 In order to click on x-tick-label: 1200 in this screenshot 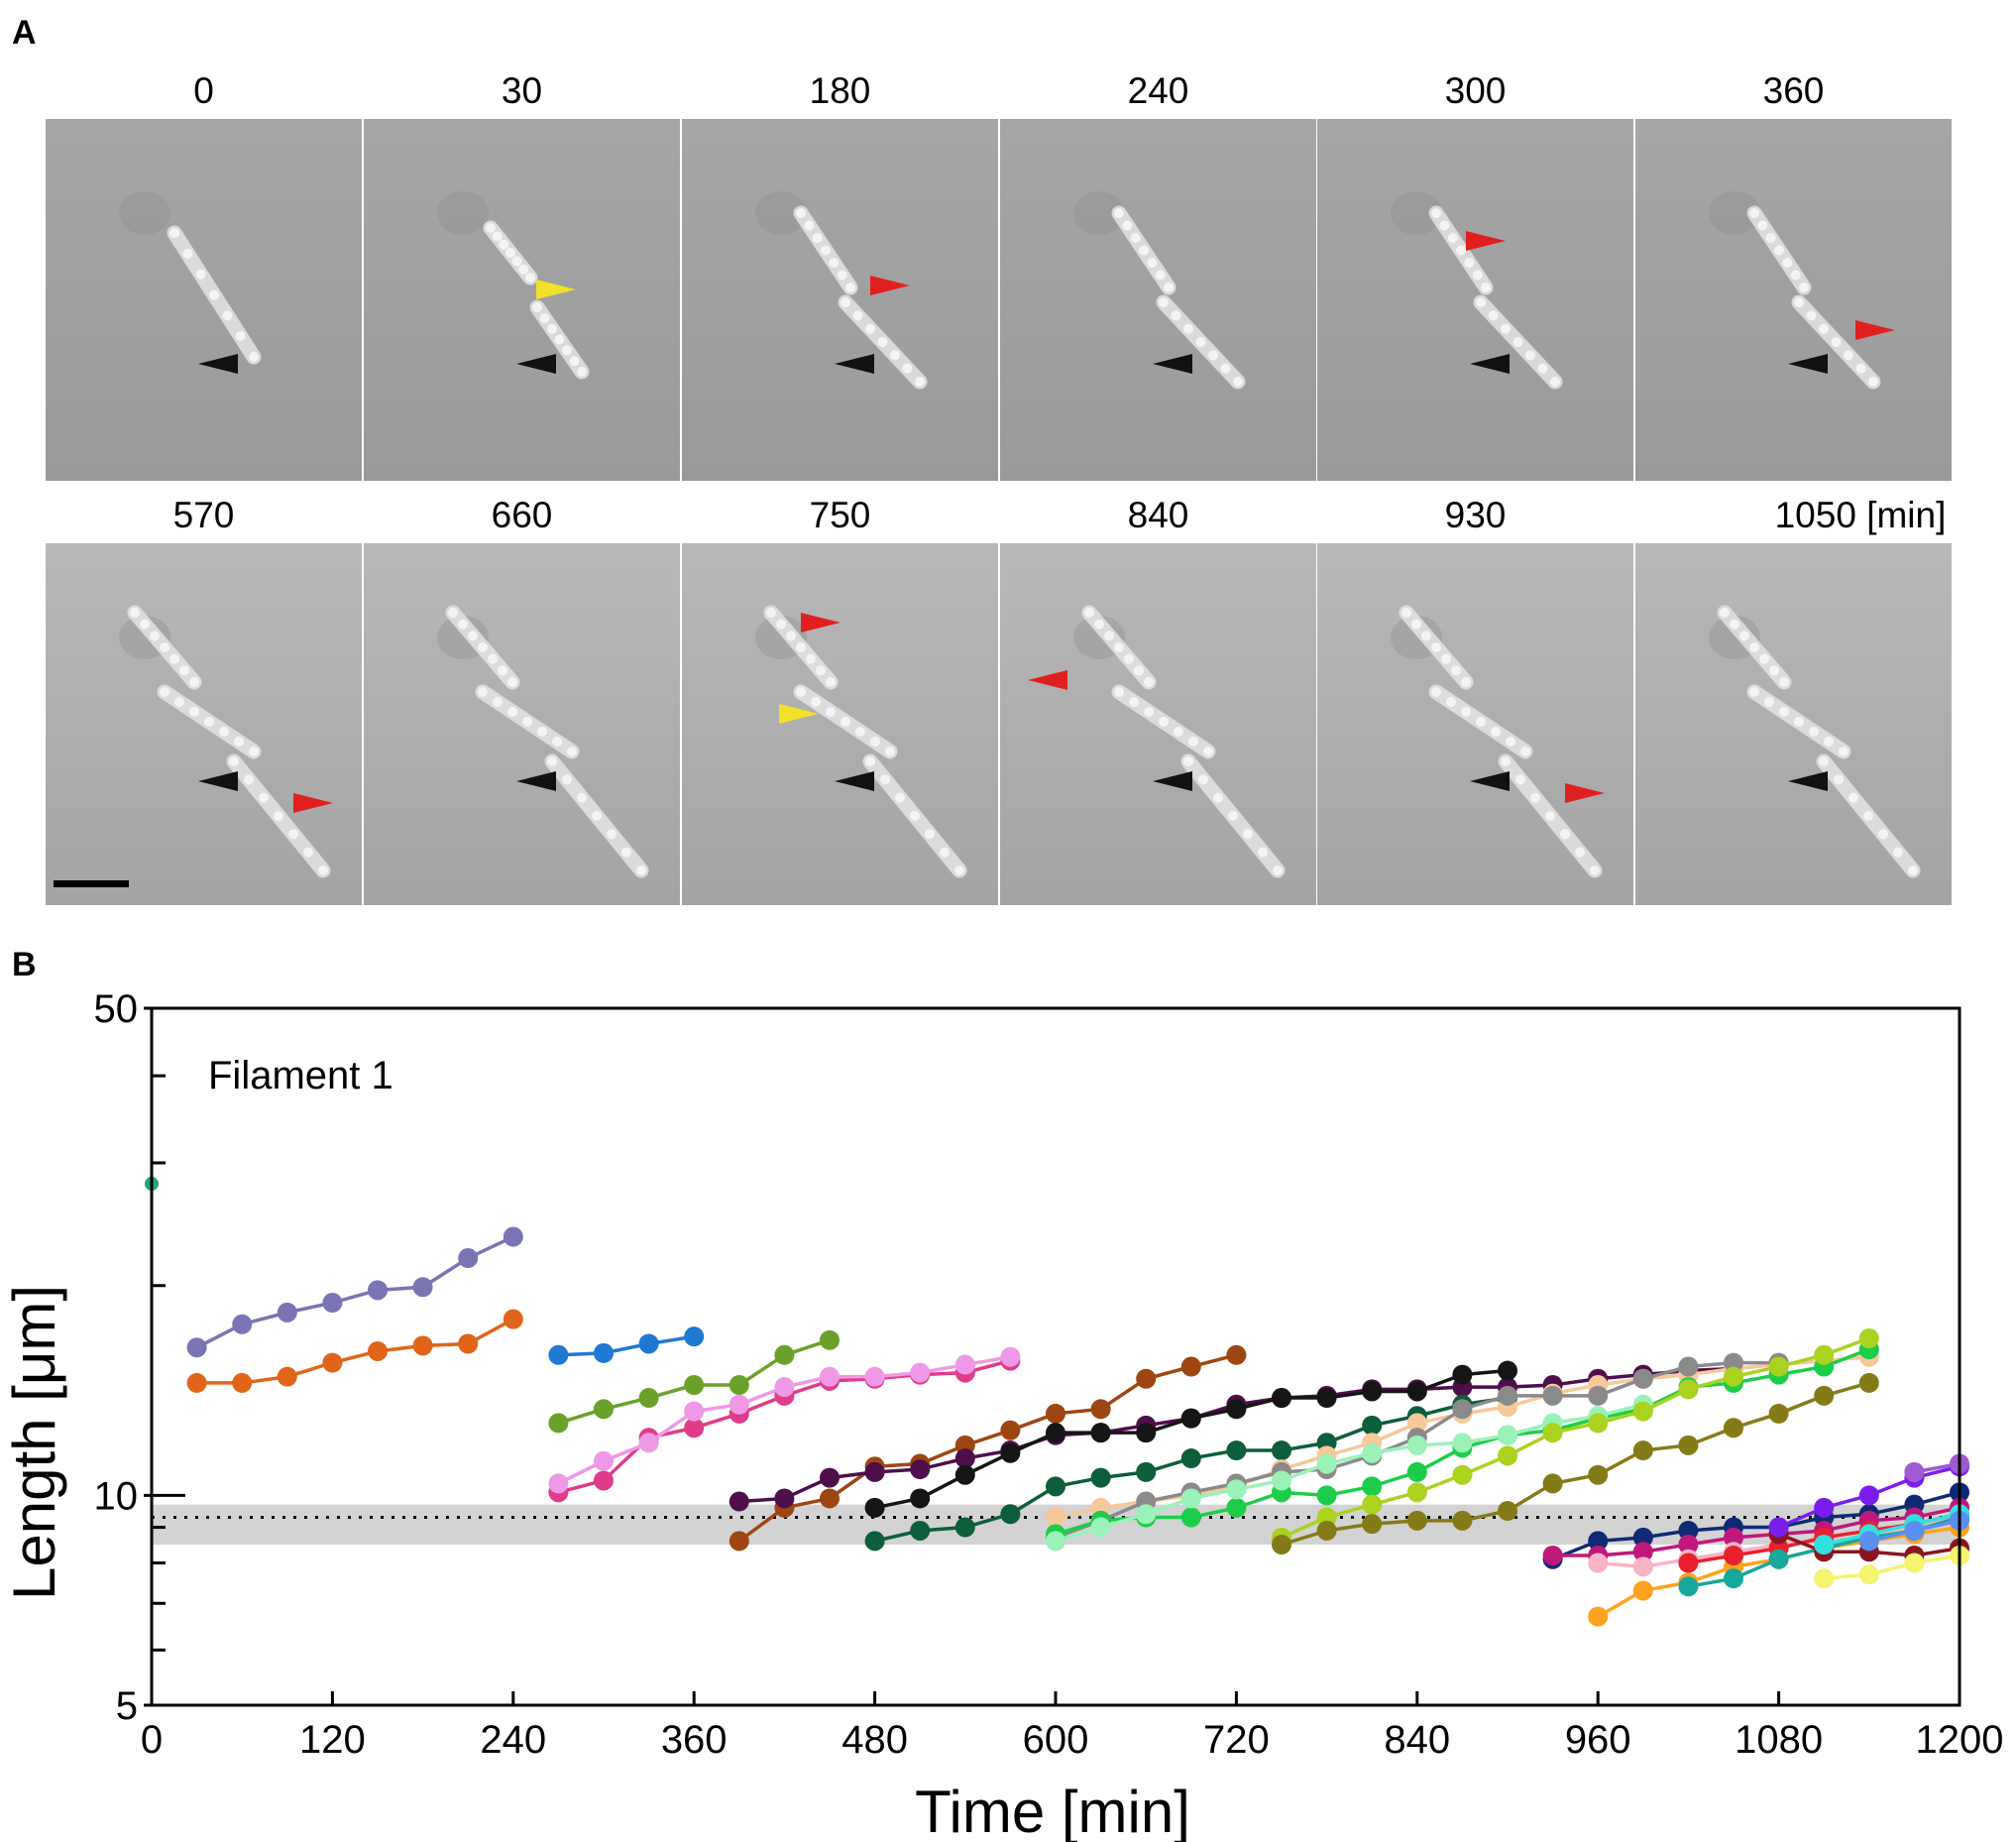, I will do `click(1960, 1740)`.